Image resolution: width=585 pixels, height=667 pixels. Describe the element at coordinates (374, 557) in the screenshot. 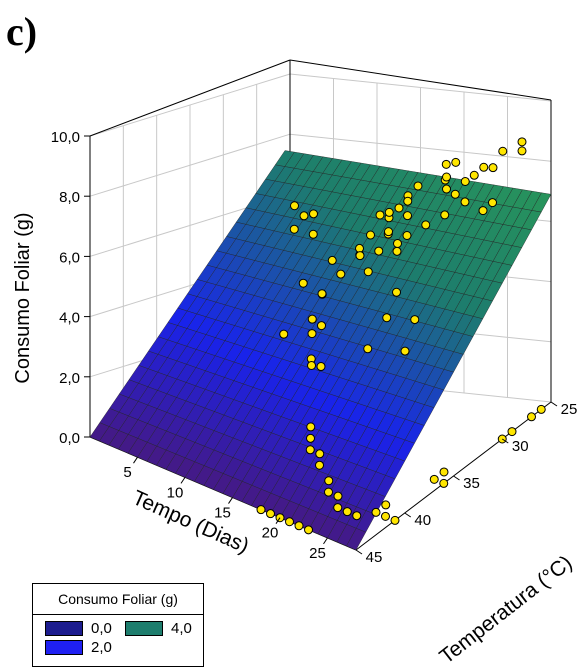

I see `y-tick-label: 45` at that location.